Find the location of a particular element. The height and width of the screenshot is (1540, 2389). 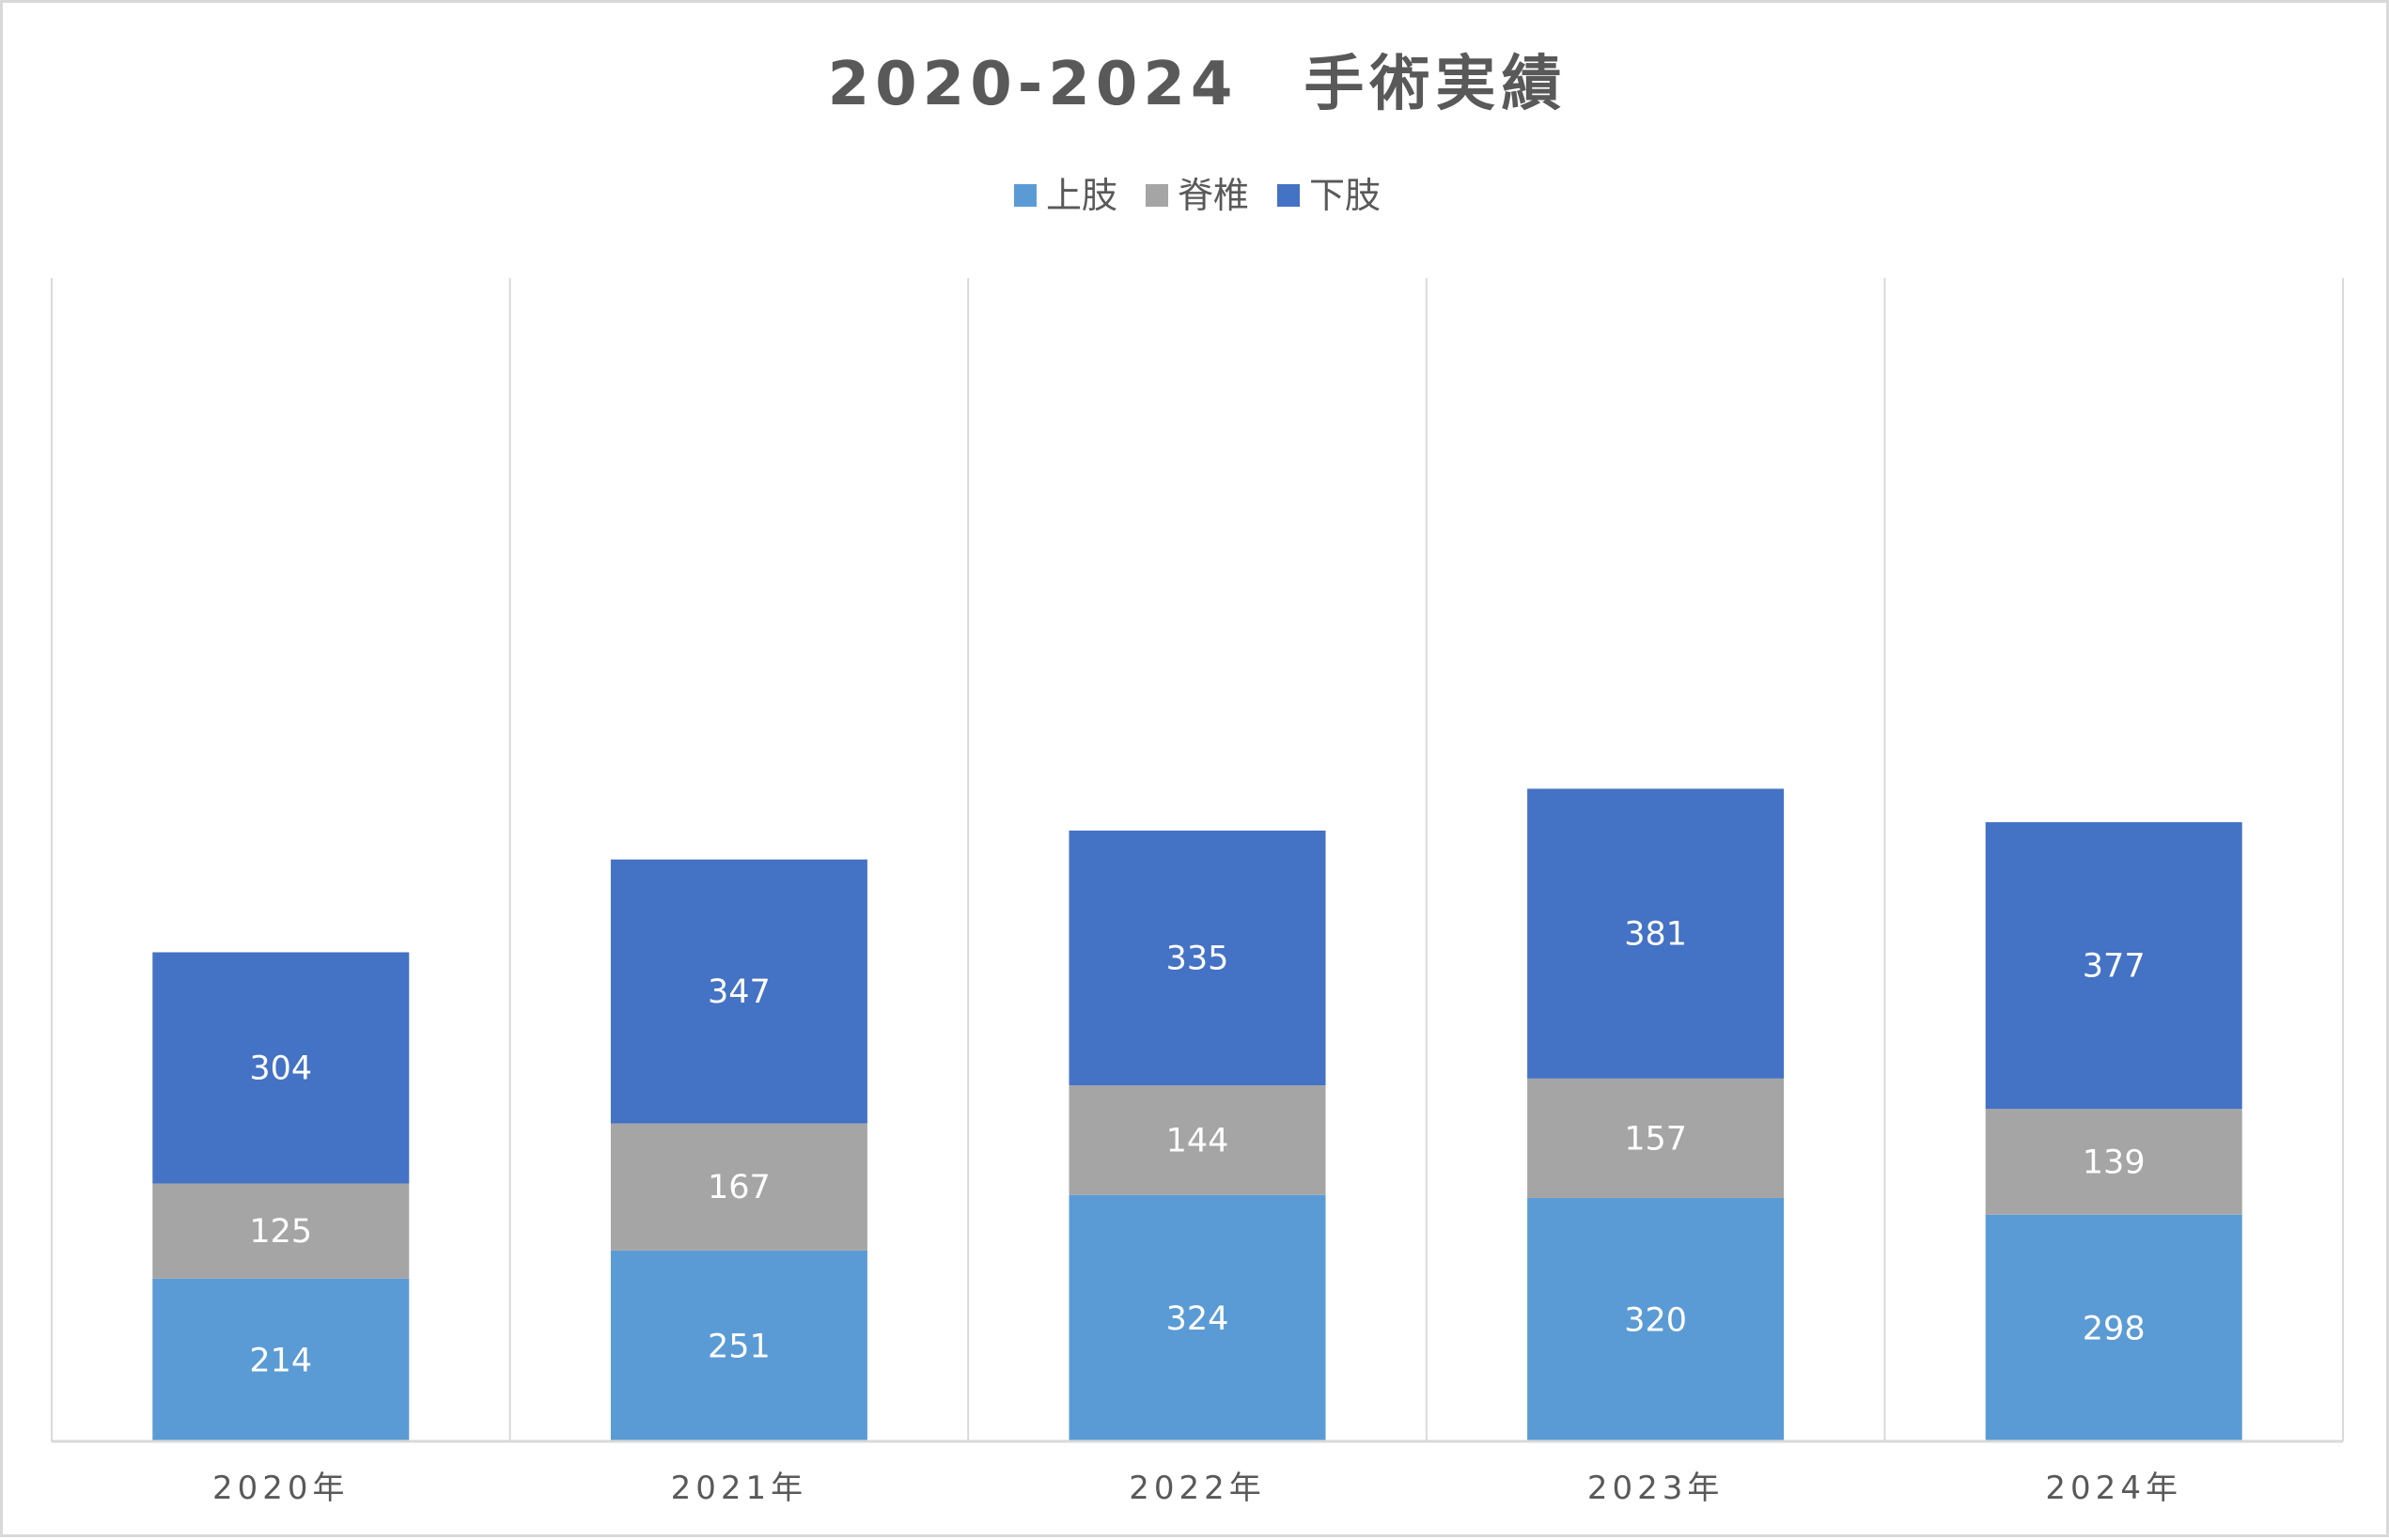

data-label-4-2: 377 is located at coordinates (2114, 967).